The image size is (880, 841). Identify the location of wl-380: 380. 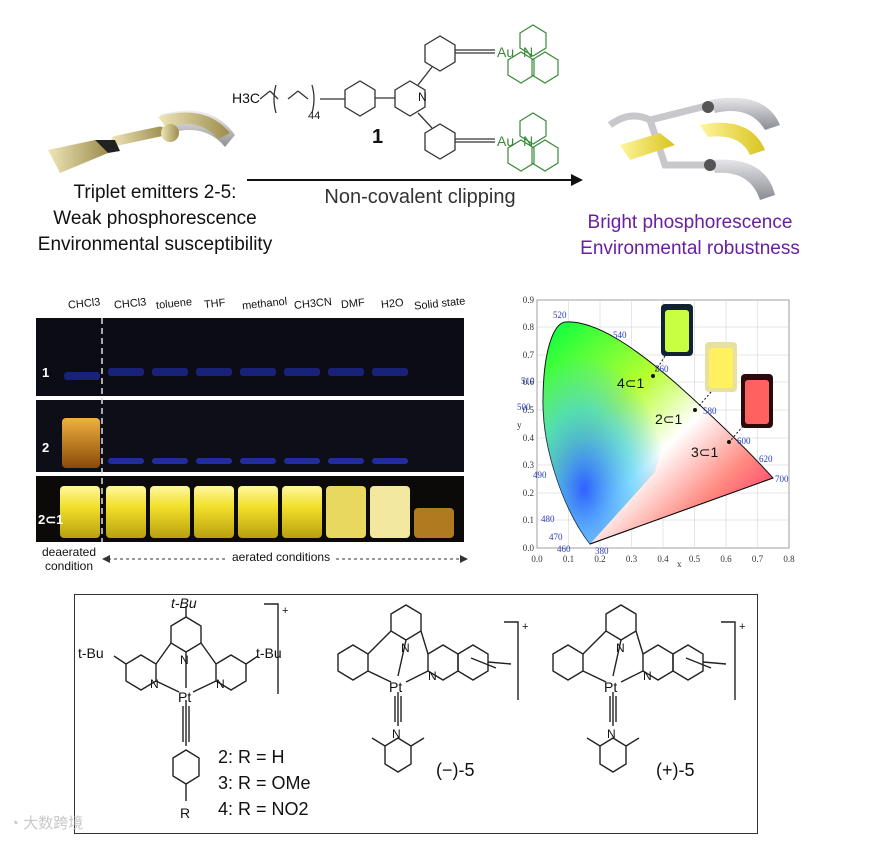
(602, 551).